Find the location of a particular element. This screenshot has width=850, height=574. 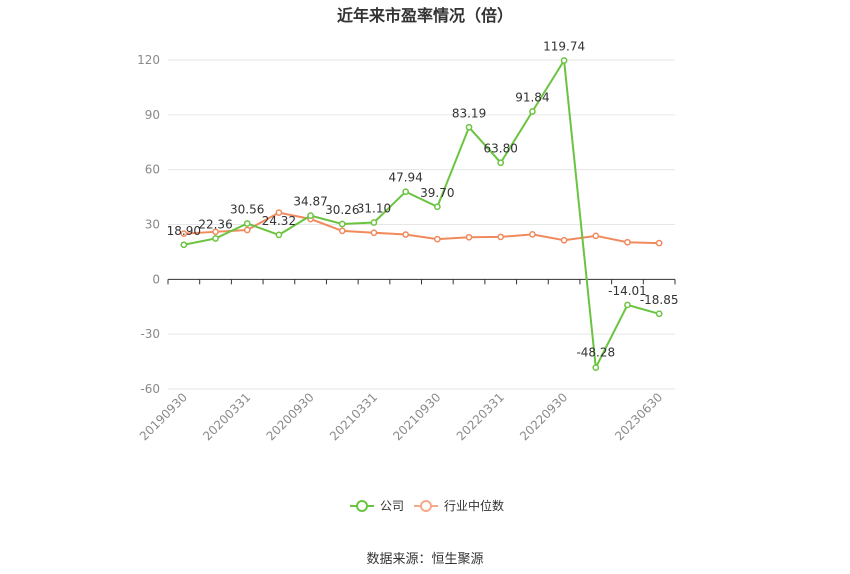

data-label: 22.36 is located at coordinates (215, 224).